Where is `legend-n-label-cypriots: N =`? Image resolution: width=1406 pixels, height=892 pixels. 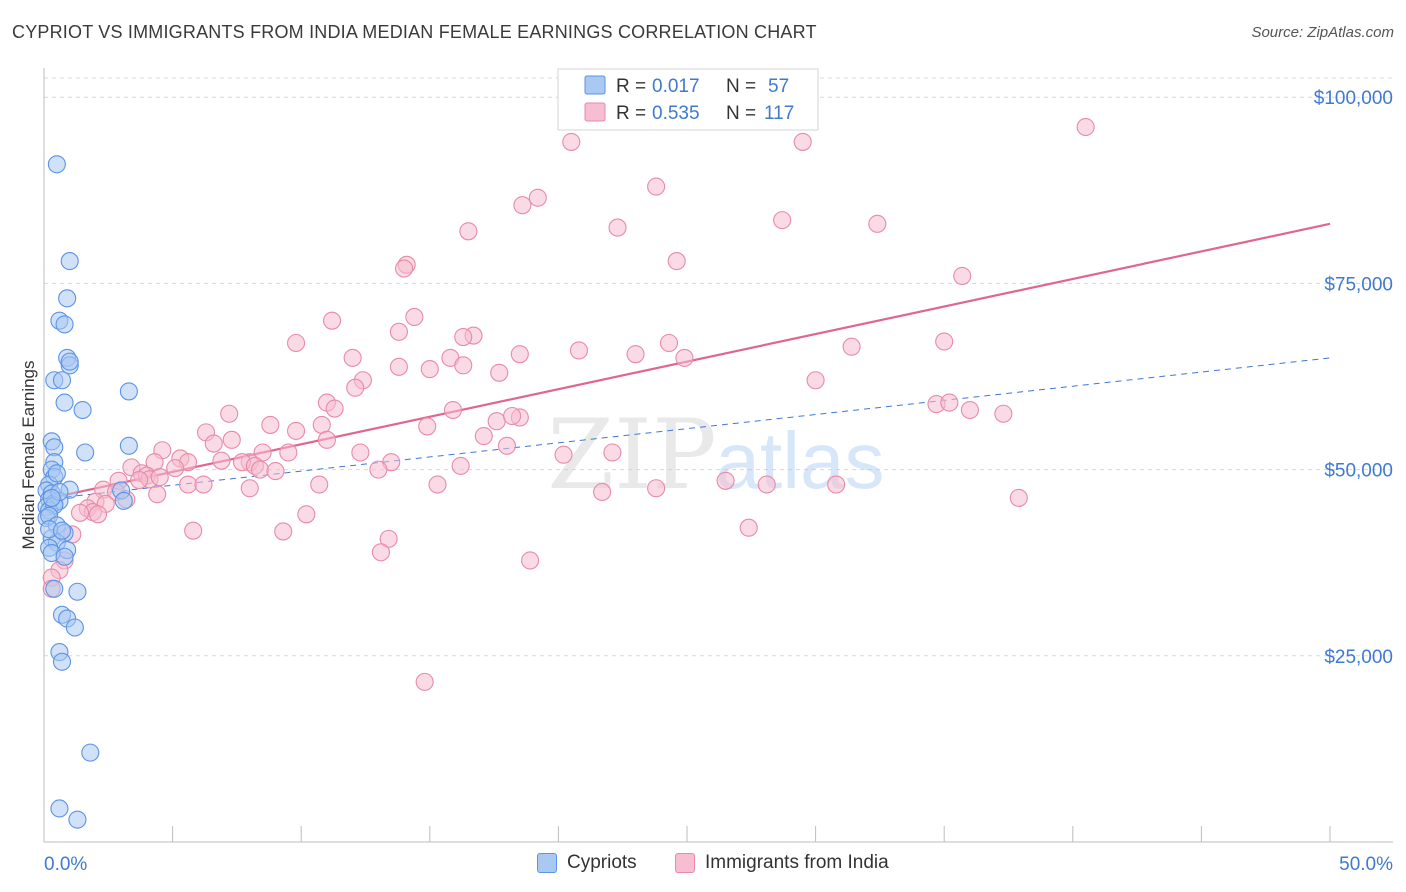
legend-n-label-cypriots: N = is located at coordinates (741, 86).